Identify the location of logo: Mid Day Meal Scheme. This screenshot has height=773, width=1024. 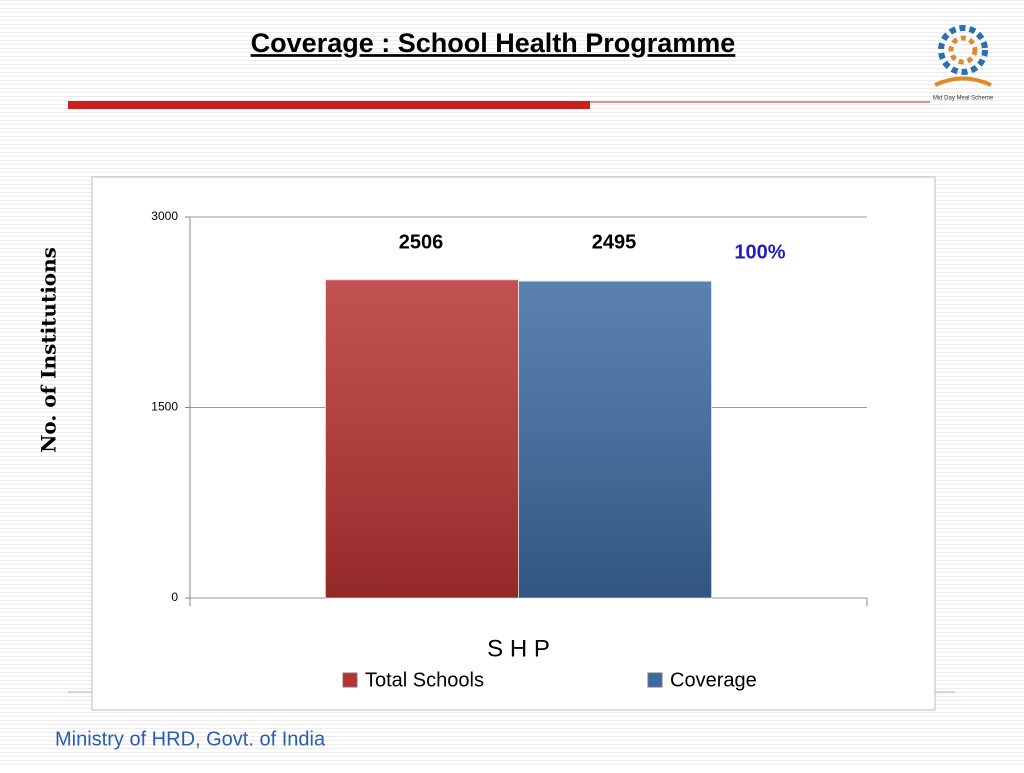
(963, 63).